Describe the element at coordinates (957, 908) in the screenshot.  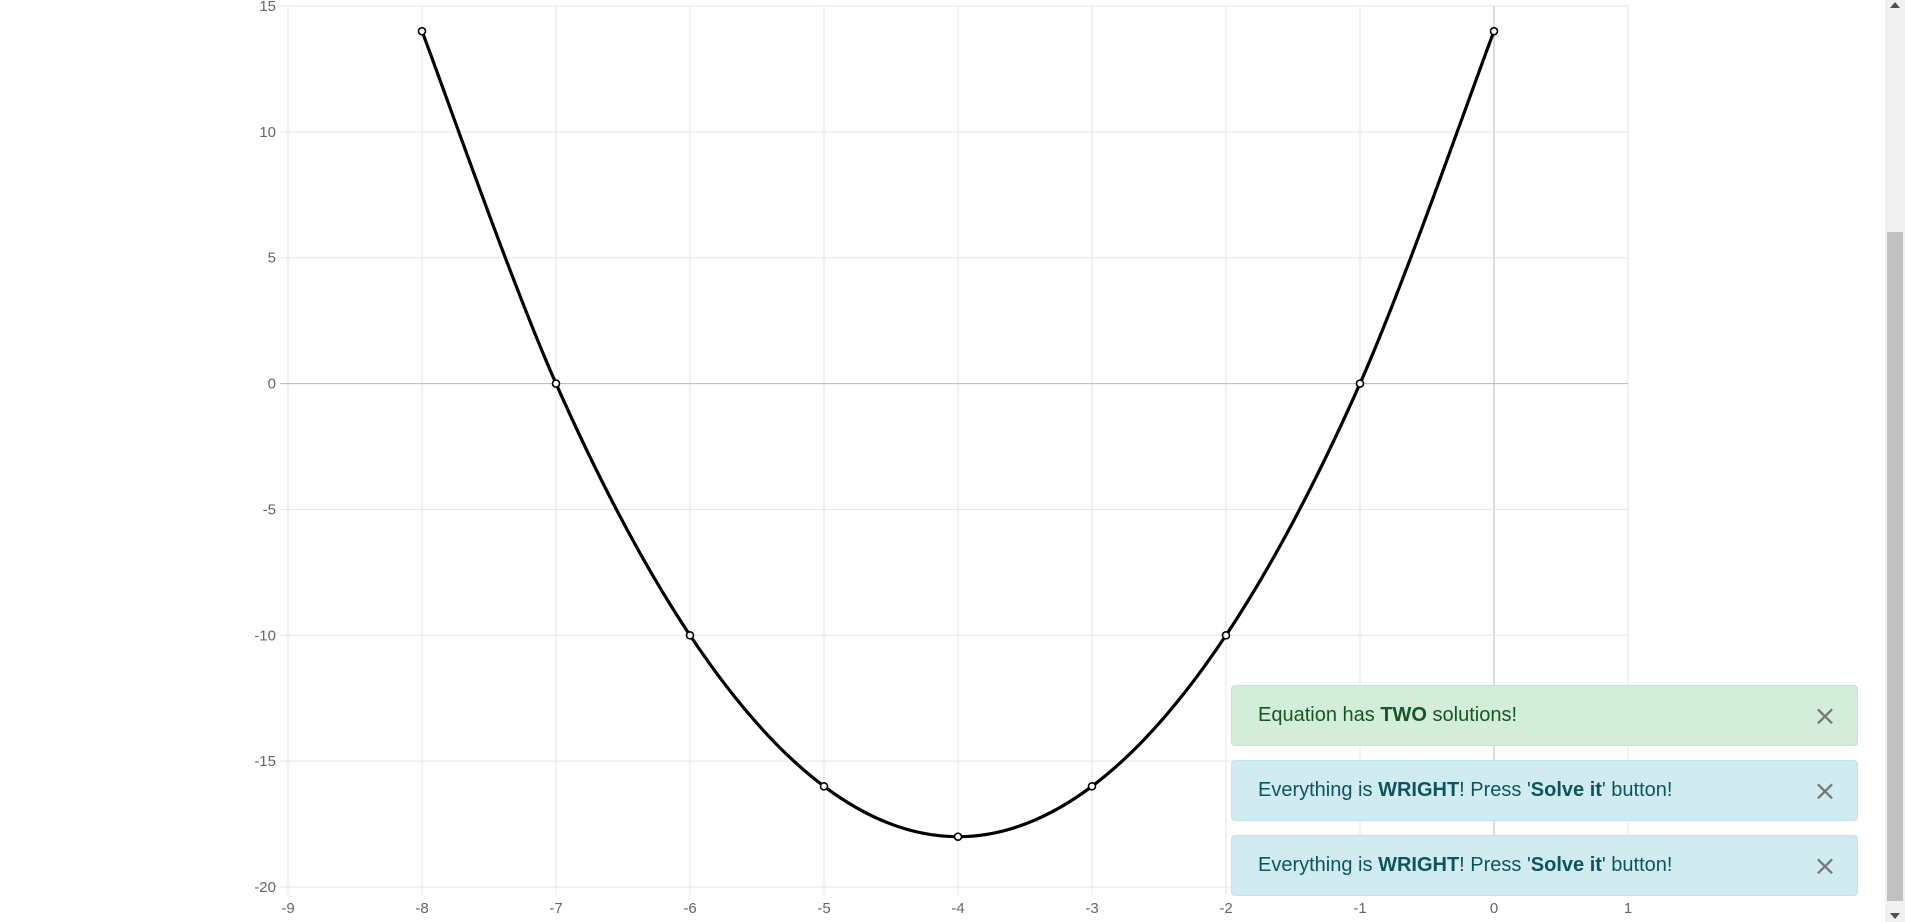
I see `x-tick-label: -4` at that location.